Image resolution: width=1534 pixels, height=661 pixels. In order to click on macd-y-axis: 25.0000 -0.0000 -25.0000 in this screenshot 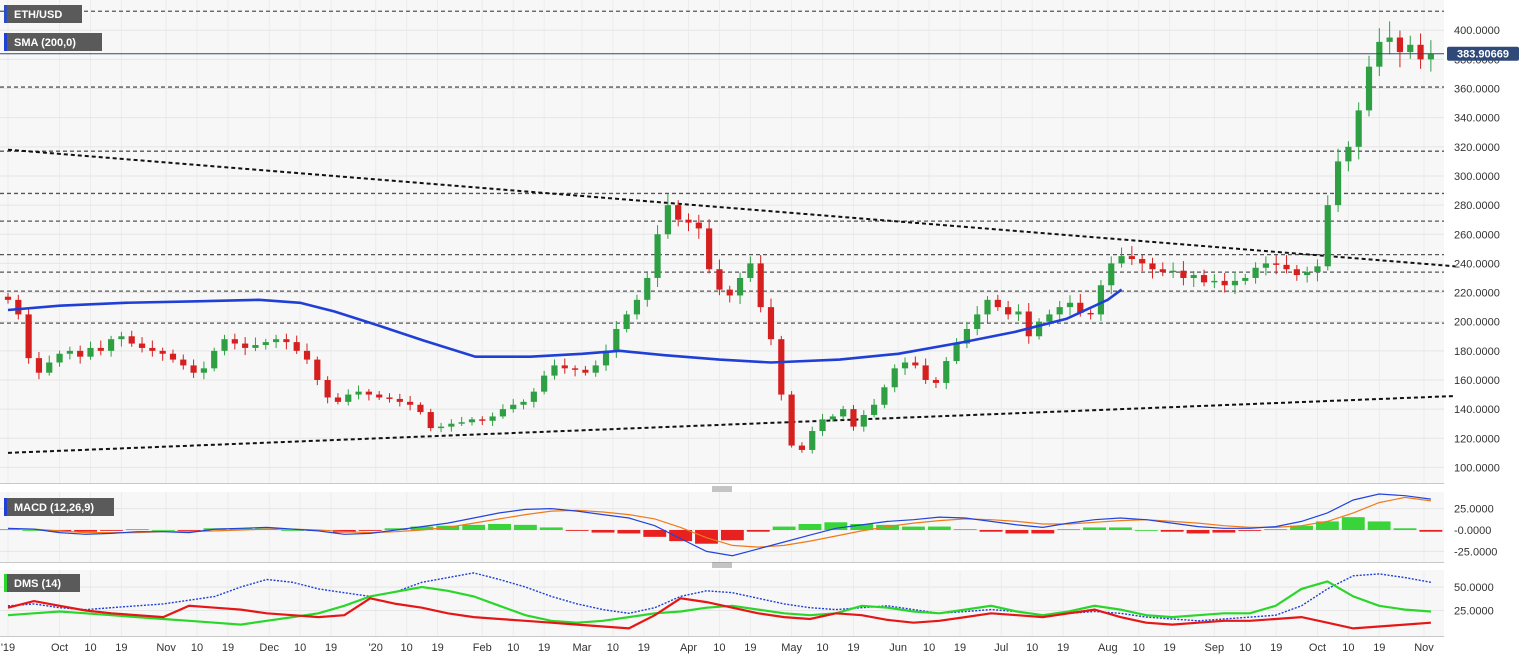, I will do `click(1475, 531)`.